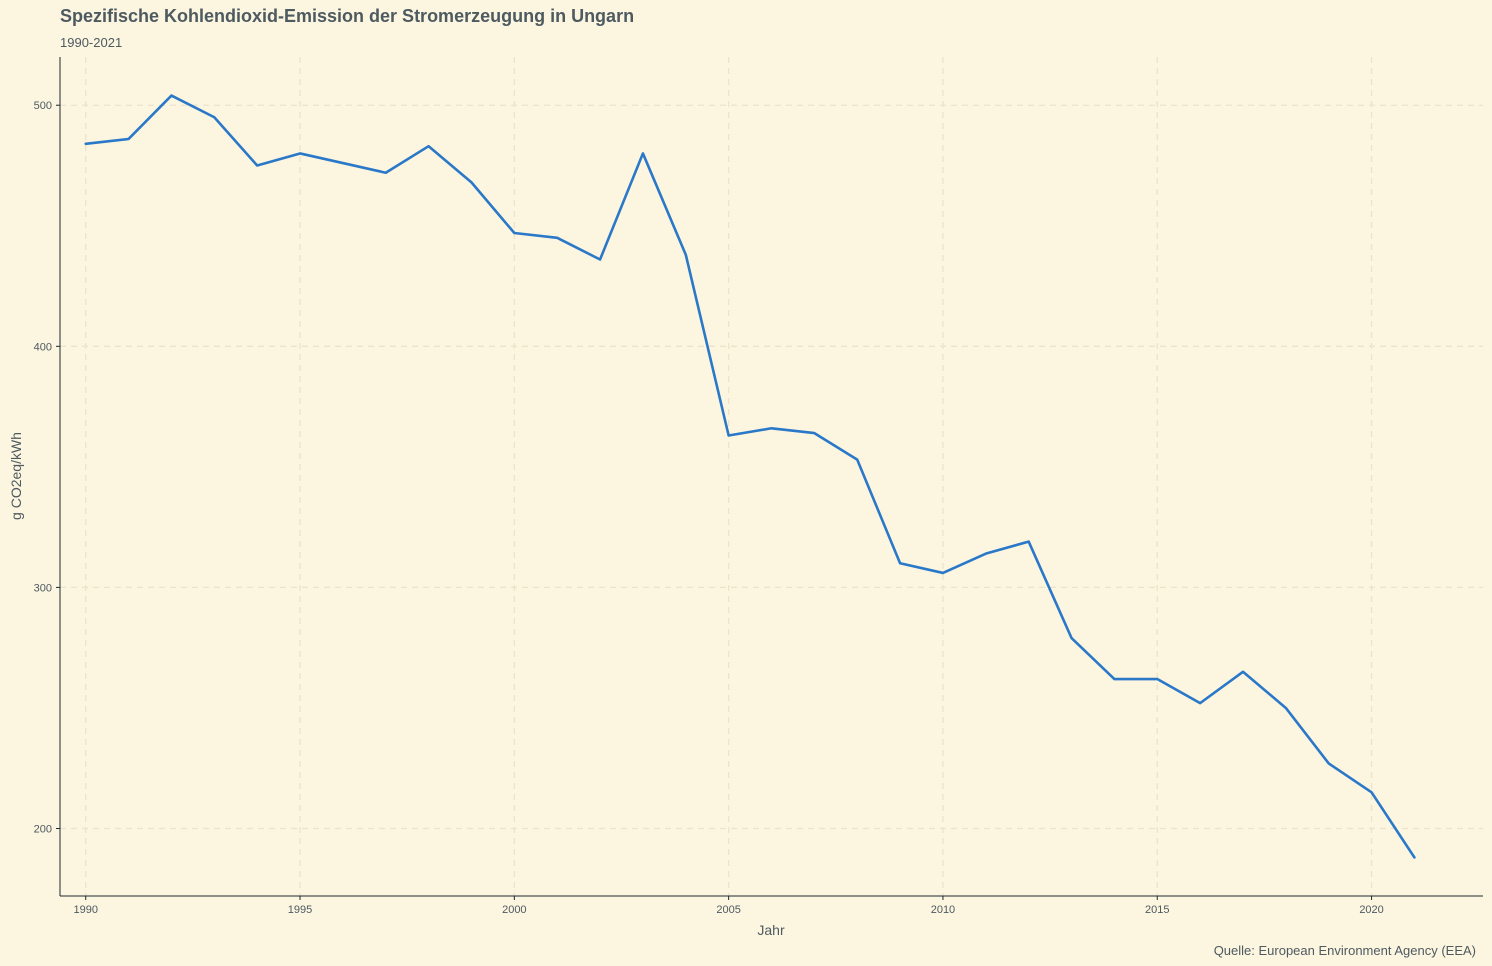  Describe the element at coordinates (728, 910) in the screenshot. I see `x-tick-label-2005: 2005` at that location.